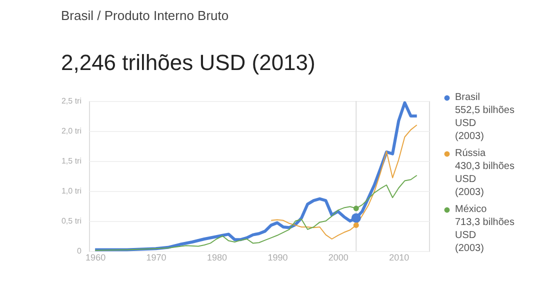  What do you see at coordinates (484, 235) in the screenshot?
I see `text: 713,3 bilhões USD (2003)` at bounding box center [484, 235].